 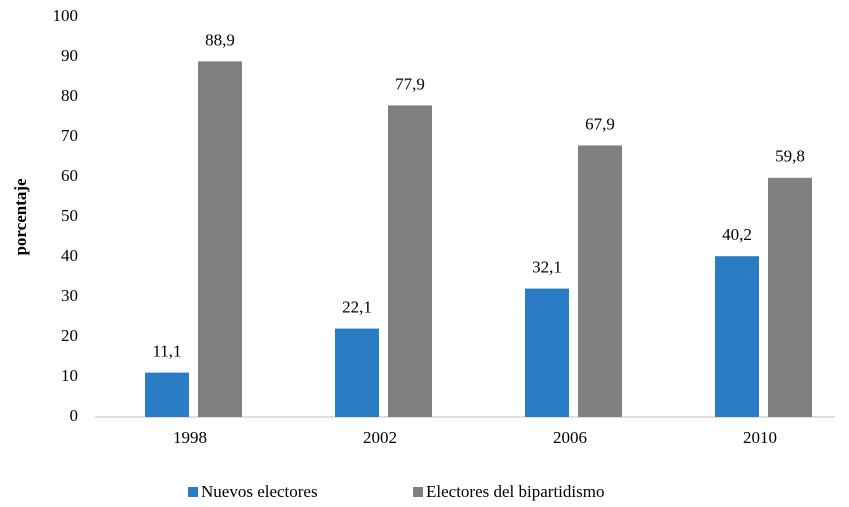 What do you see at coordinates (69, 295) in the screenshot?
I see `y-tick-label: 30` at bounding box center [69, 295].